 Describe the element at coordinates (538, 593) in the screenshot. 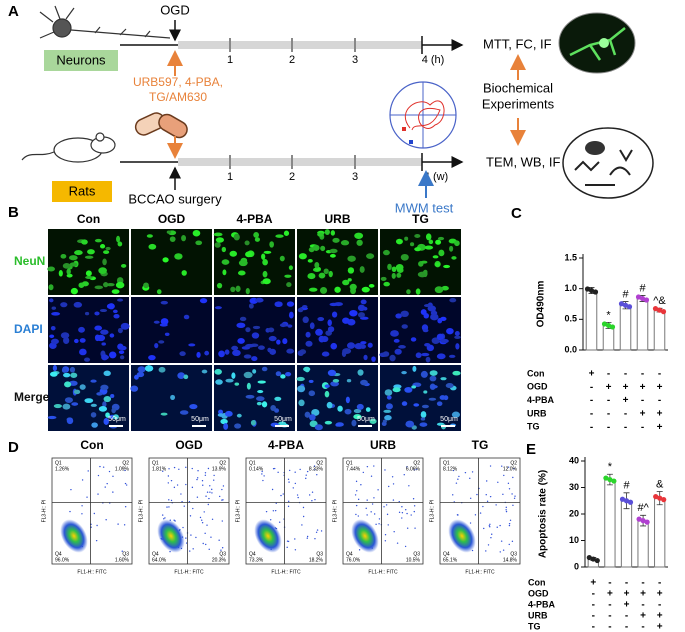

I see `condition-name: OGD` at that location.